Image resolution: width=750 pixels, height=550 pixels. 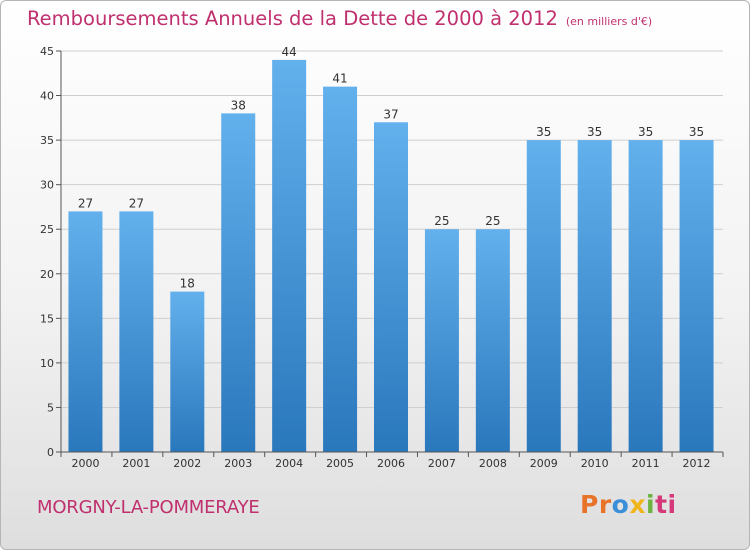 I want to click on xtick-label-2000: 2000, so click(x=85, y=463).